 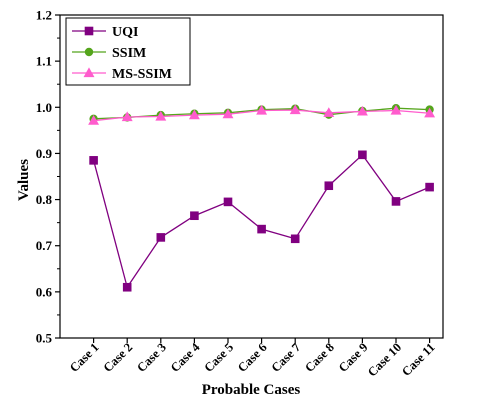 What do you see at coordinates (44, 153) in the screenshot?
I see `y-tick-label: 0.9` at bounding box center [44, 153].